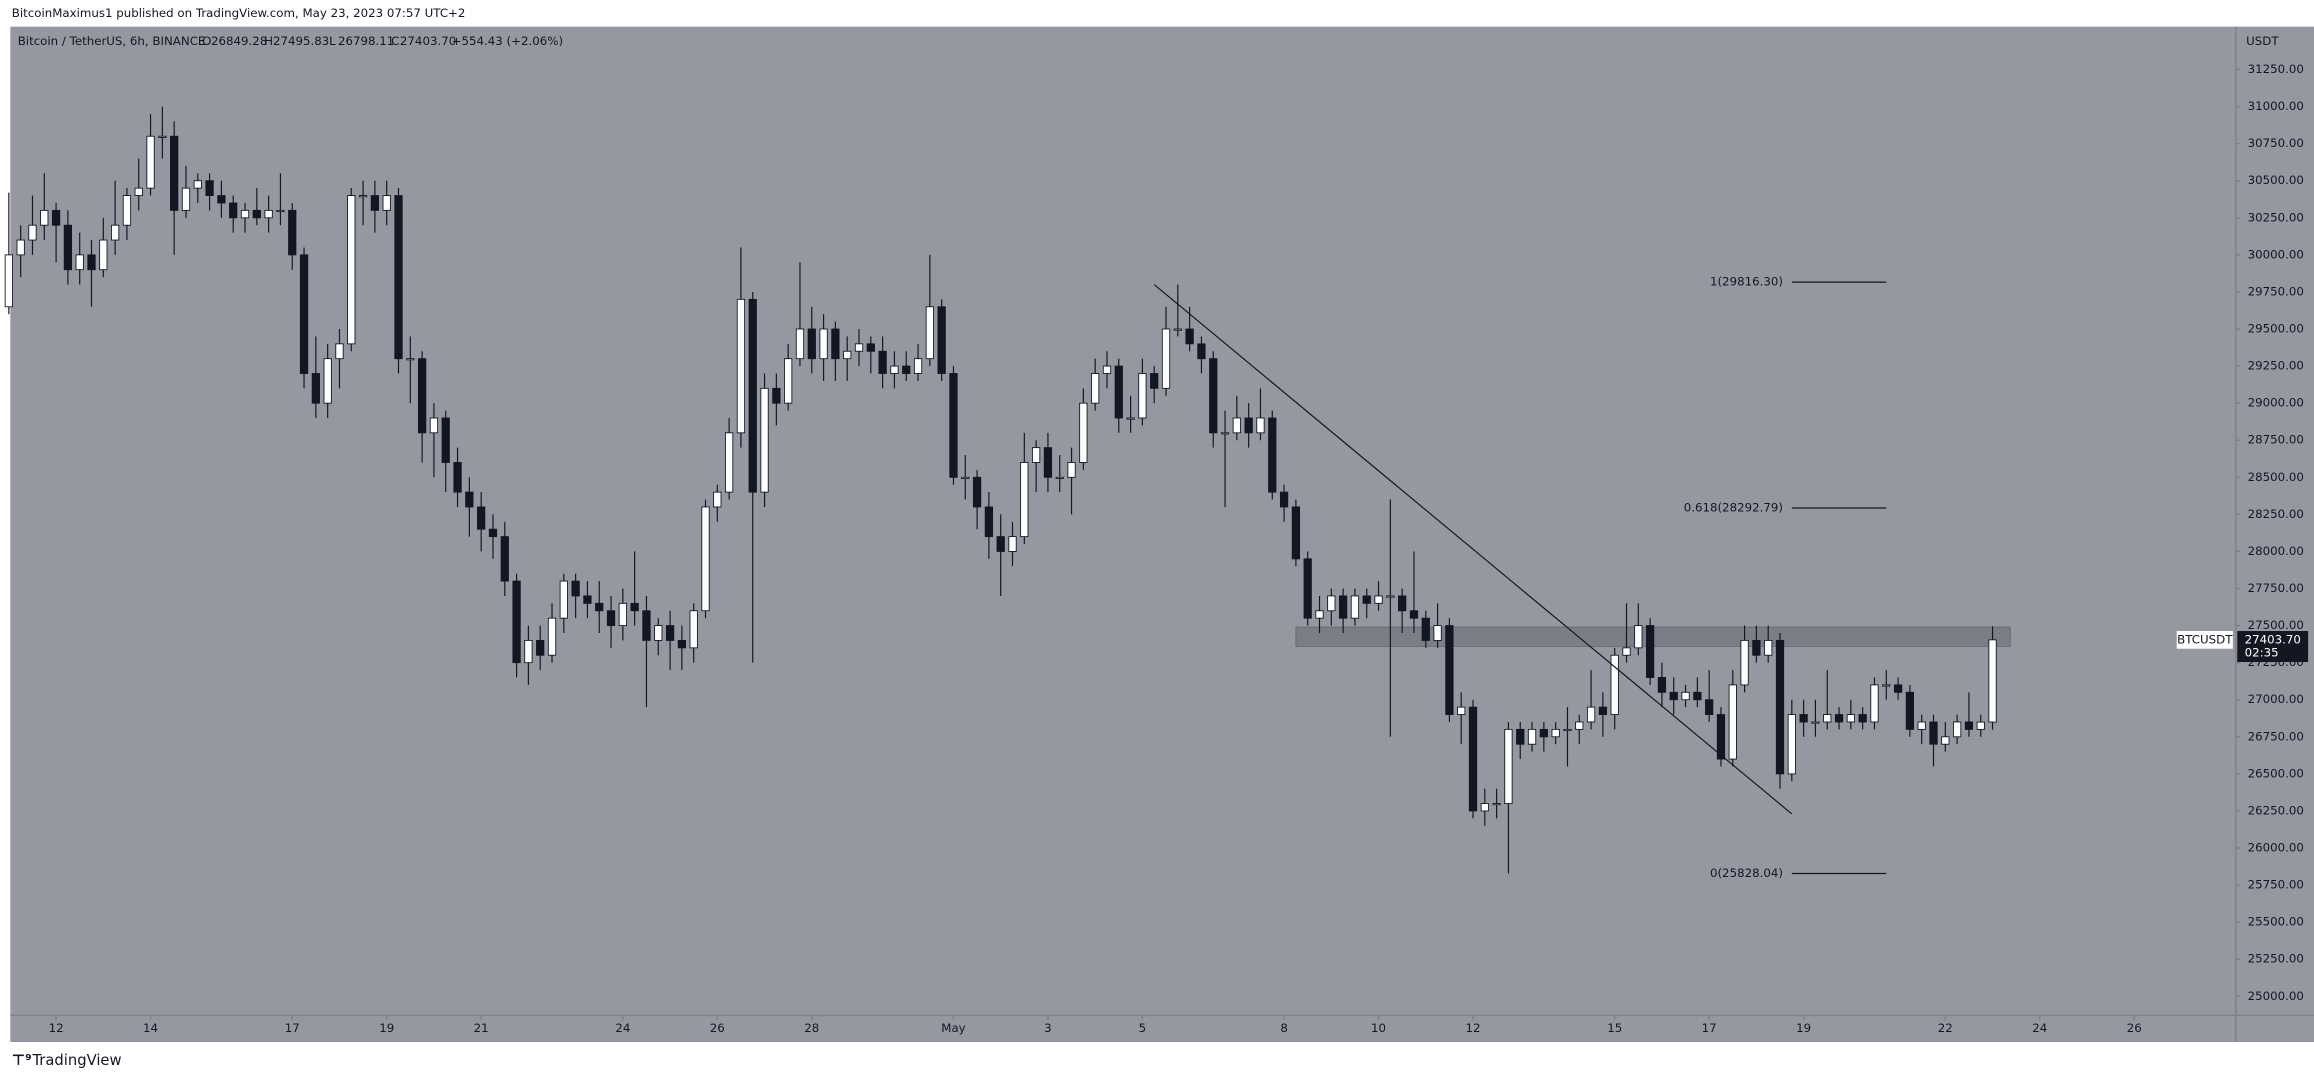 Image resolution: width=2314 pixels, height=1079 pixels. I want to click on legend-value: 26849.28, so click(239, 41).